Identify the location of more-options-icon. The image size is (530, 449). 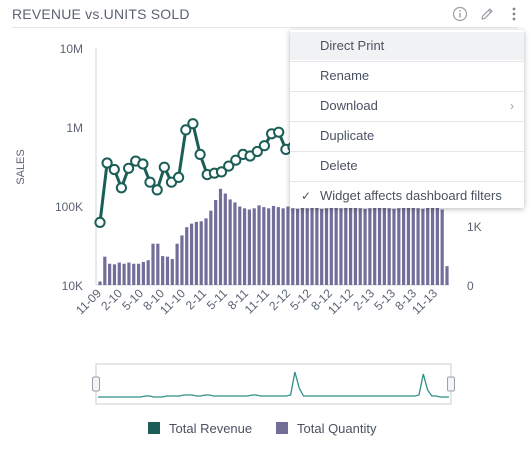
(514, 14).